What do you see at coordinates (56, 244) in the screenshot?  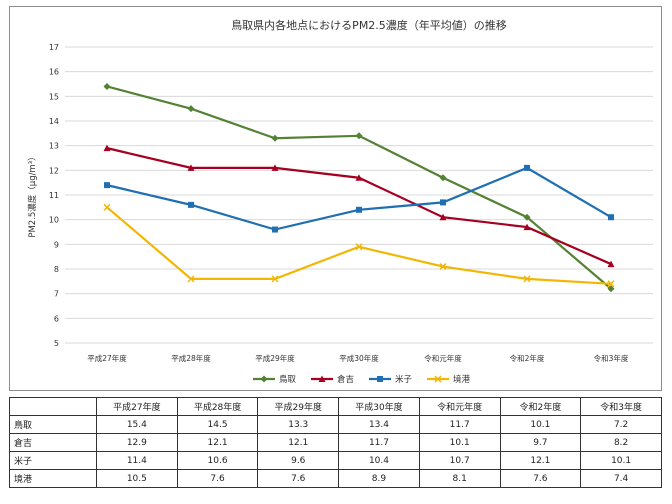 I see `y-tick-label: 9` at bounding box center [56, 244].